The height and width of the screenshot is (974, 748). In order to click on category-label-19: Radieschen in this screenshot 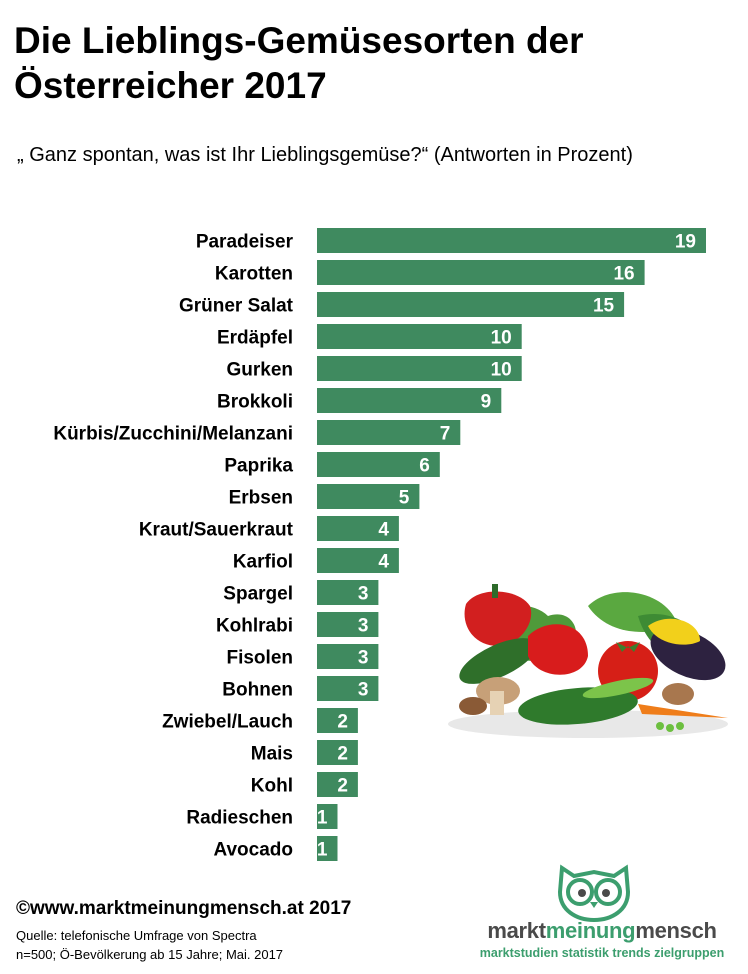, I will do `click(239, 818)`.